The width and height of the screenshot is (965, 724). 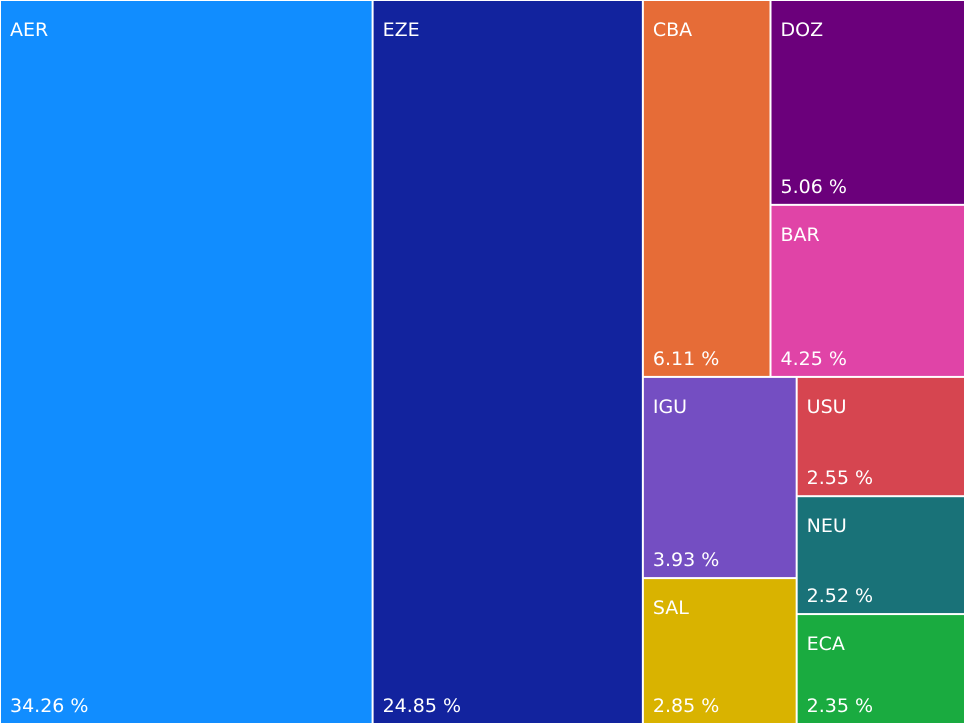 I want to click on tile-value: 2.35 %, so click(x=840, y=706).